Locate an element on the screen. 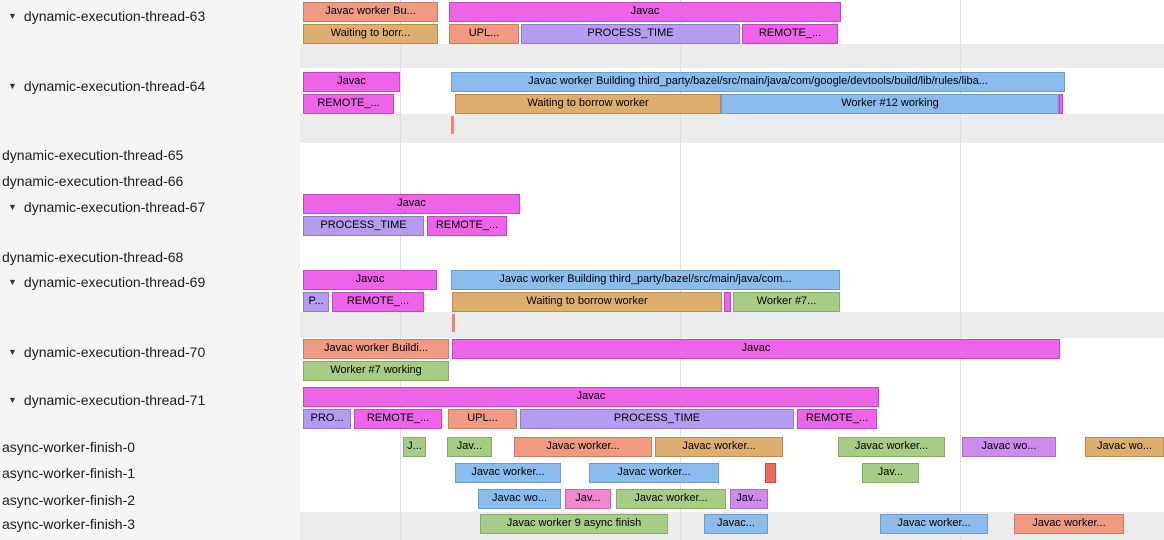  track-label: async-worker-finish-2 is located at coordinates (67, 500).